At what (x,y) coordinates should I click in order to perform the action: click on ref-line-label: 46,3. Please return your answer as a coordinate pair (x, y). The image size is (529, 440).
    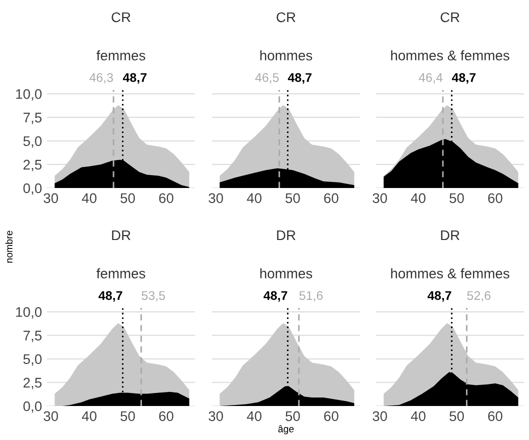
    Looking at the image, I should click on (101, 78).